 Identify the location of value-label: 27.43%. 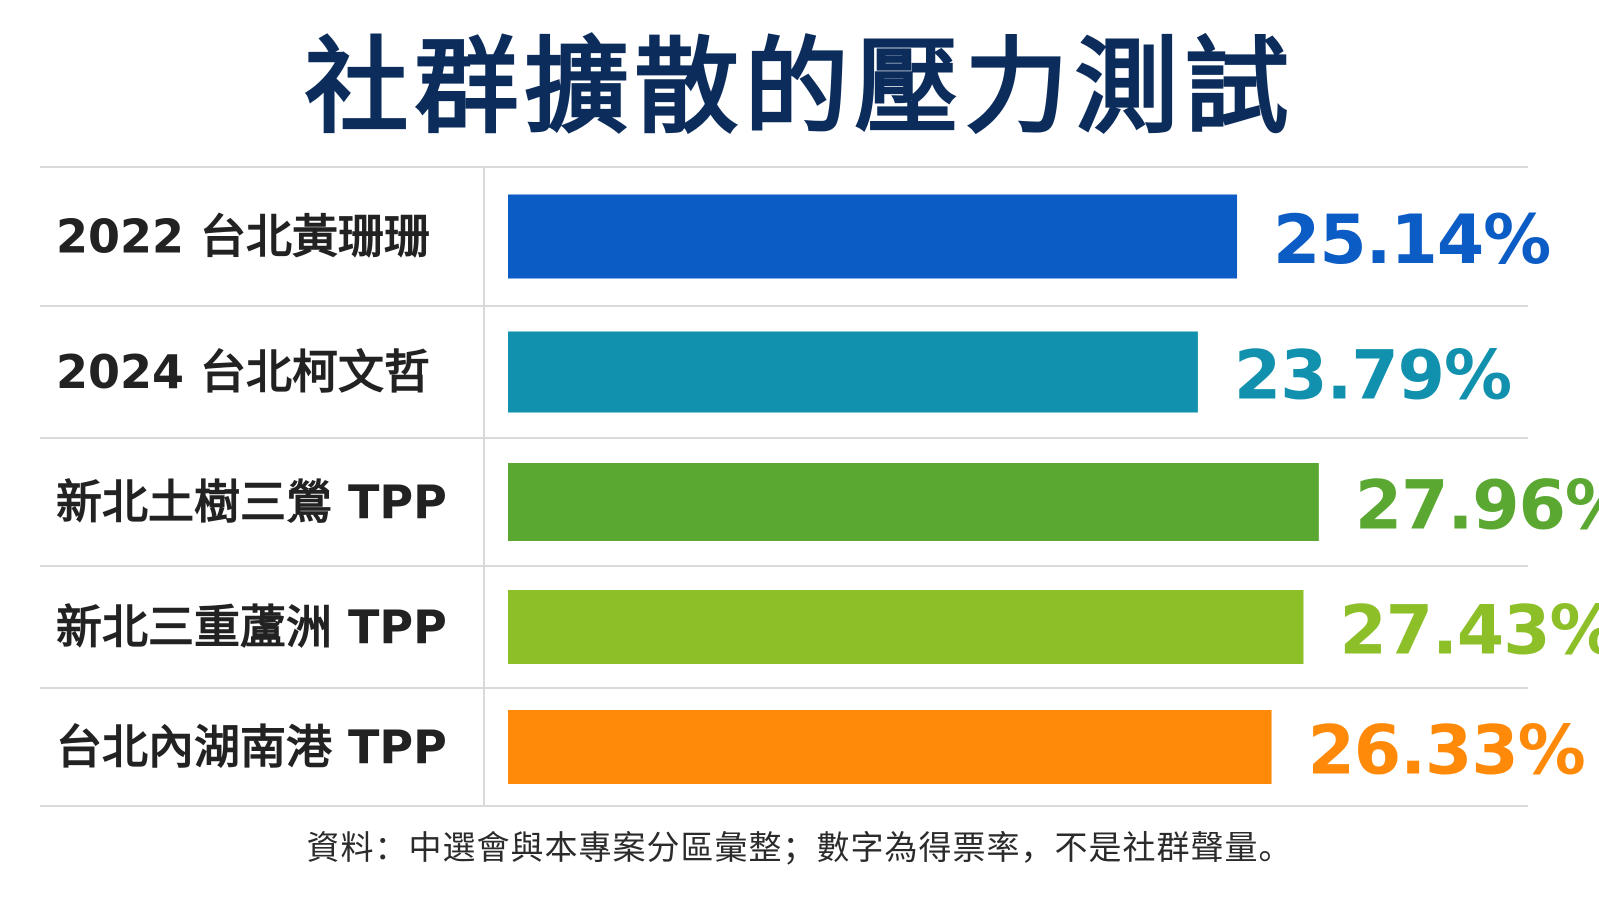
(1469, 631).